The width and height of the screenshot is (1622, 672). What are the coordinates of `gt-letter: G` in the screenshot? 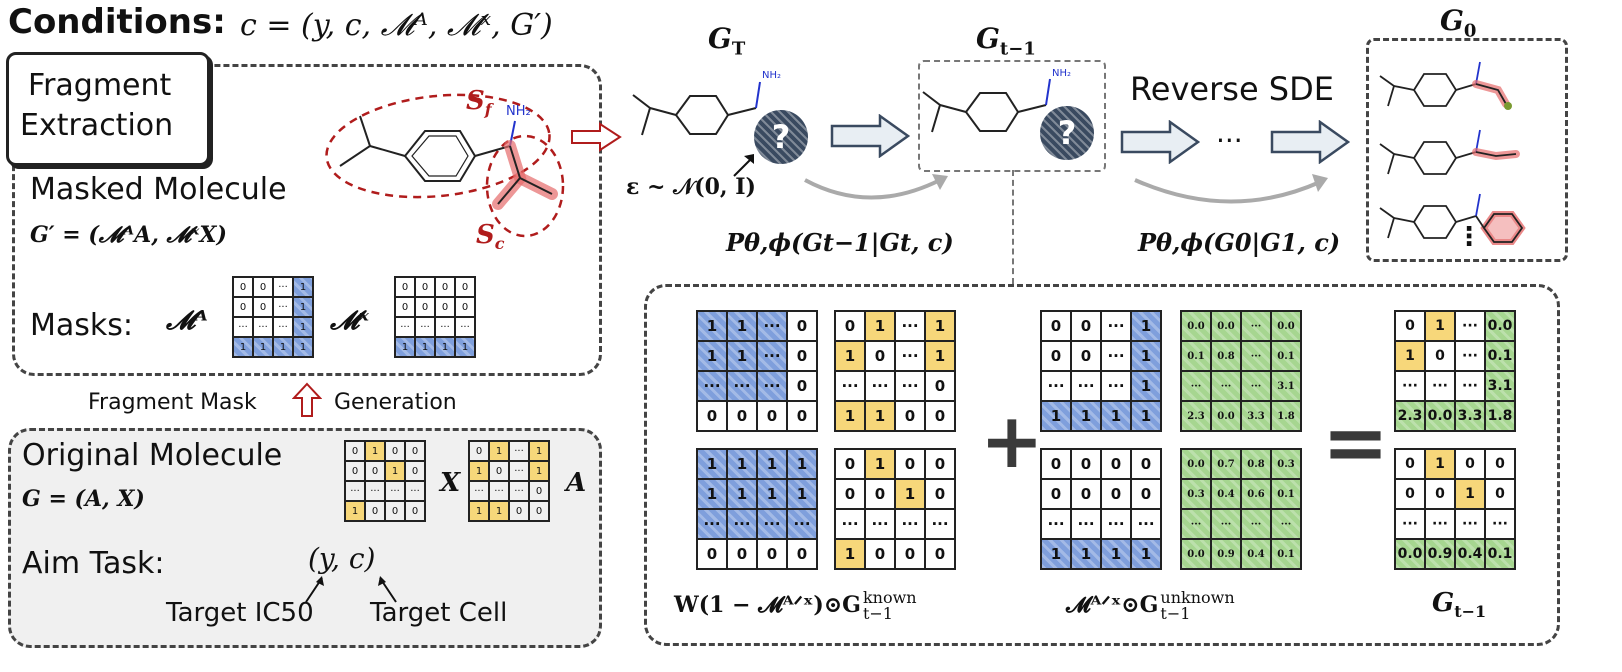 It's located at (720, 38).